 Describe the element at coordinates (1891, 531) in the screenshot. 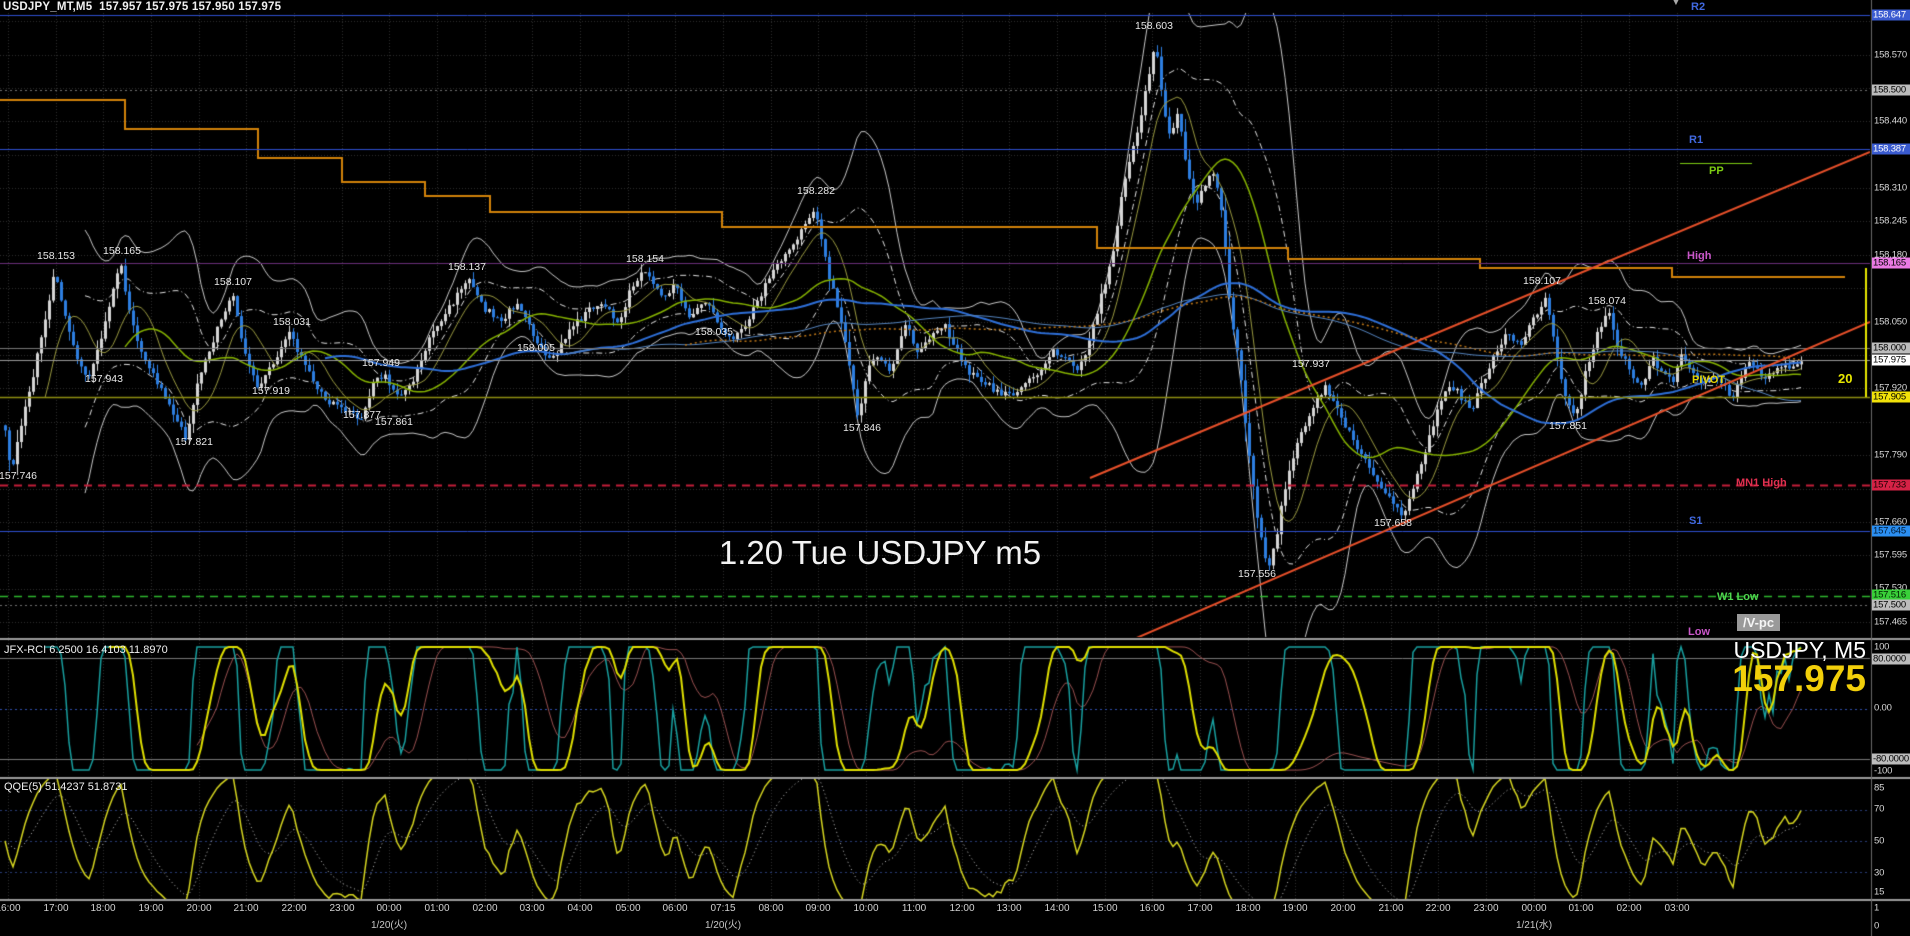

I see `price-axis-badge: 157.645` at that location.